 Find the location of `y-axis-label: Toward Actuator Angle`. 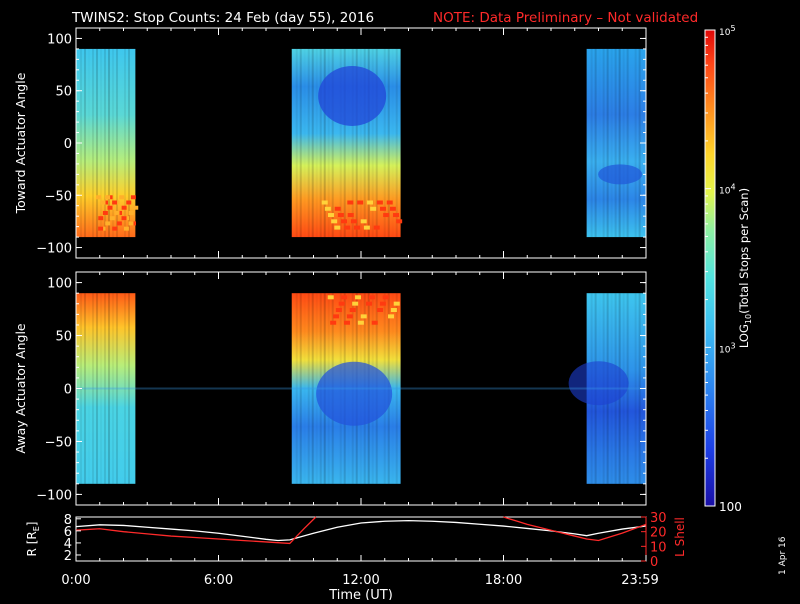

y-axis-label: Toward Actuator Angle is located at coordinates (20, 143).